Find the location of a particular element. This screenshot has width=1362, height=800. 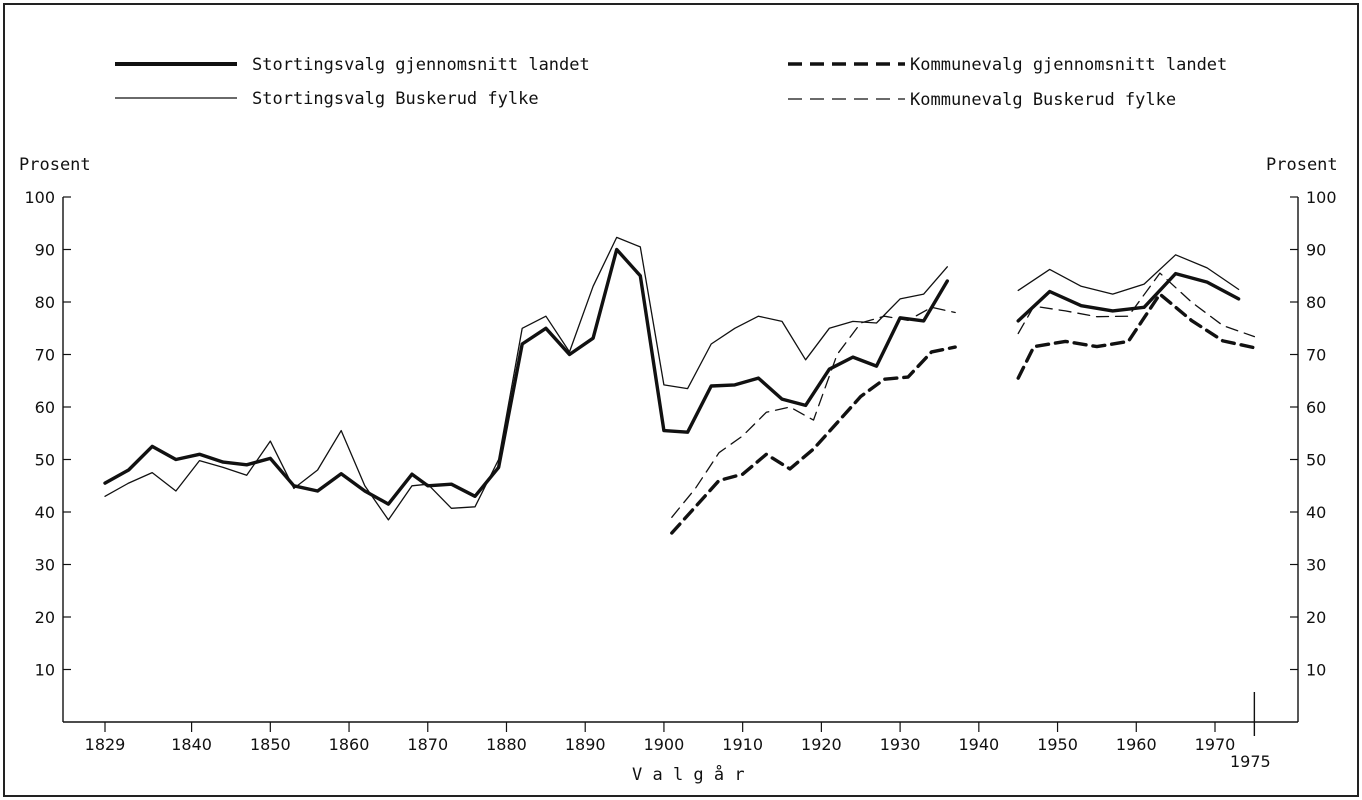

legend-label-1: Stortingsvalg Buskerud fylke is located at coordinates (395, 99).